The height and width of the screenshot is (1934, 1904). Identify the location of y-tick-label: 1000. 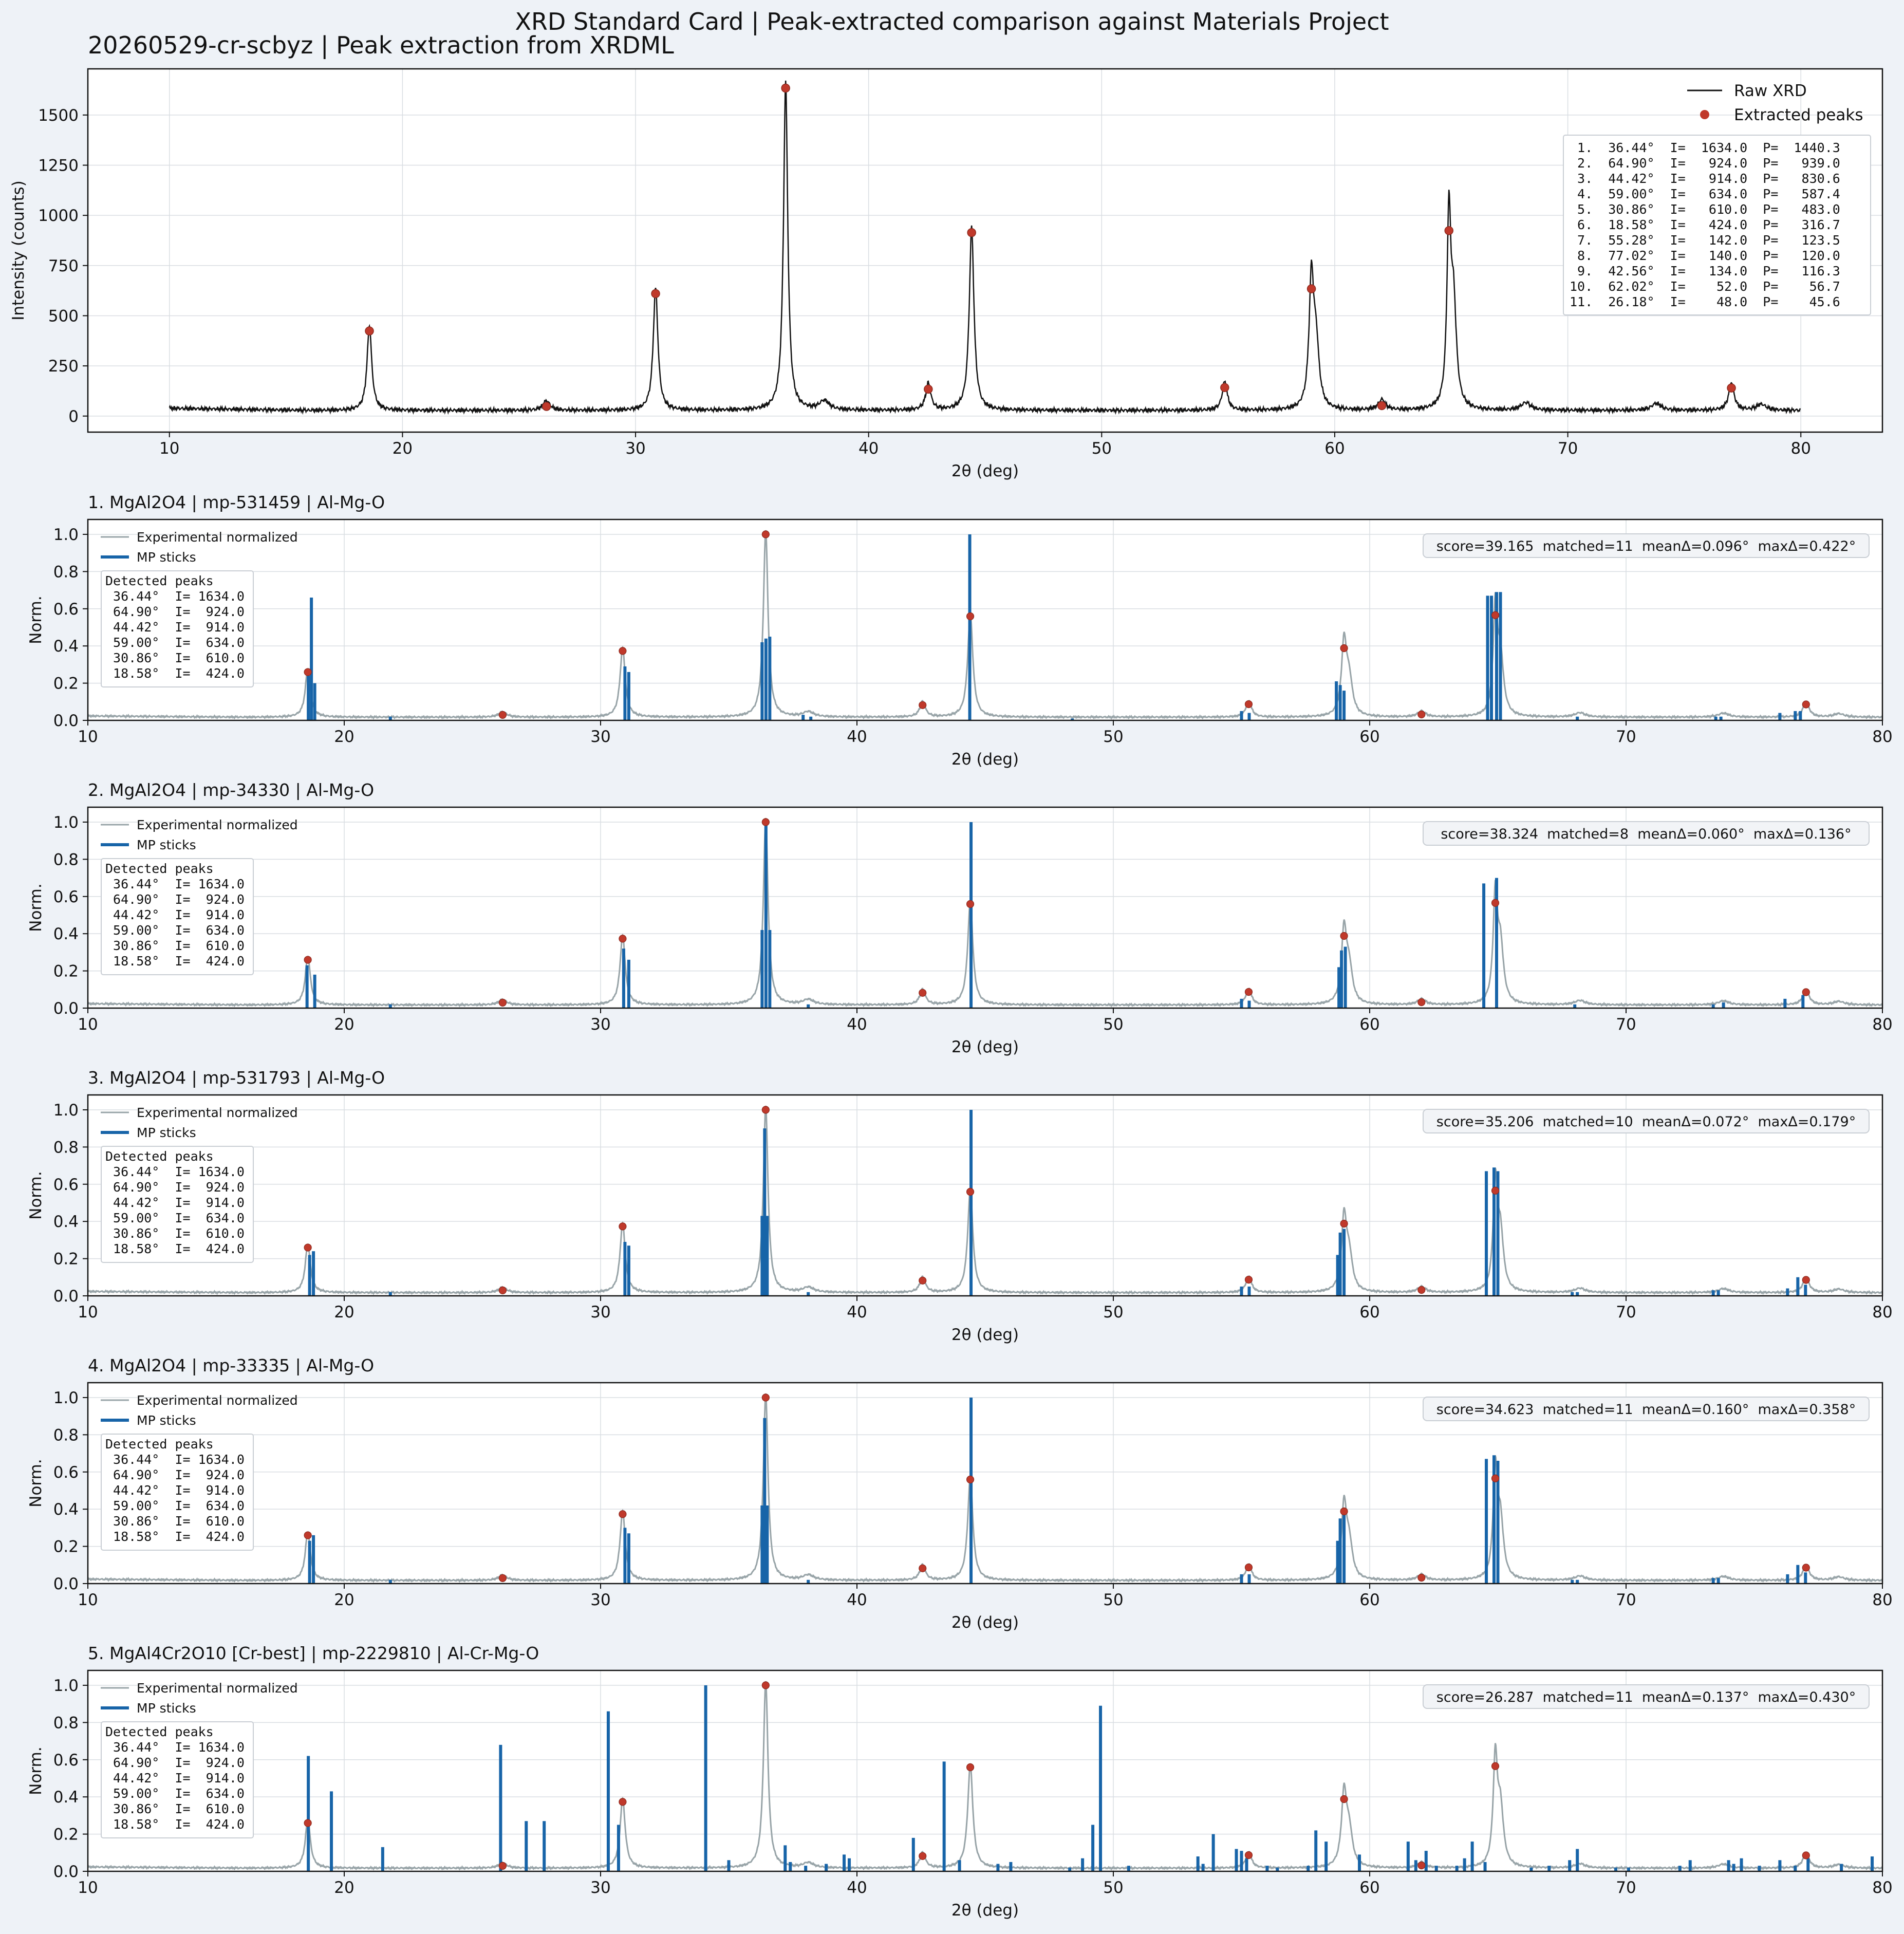
(59, 216).